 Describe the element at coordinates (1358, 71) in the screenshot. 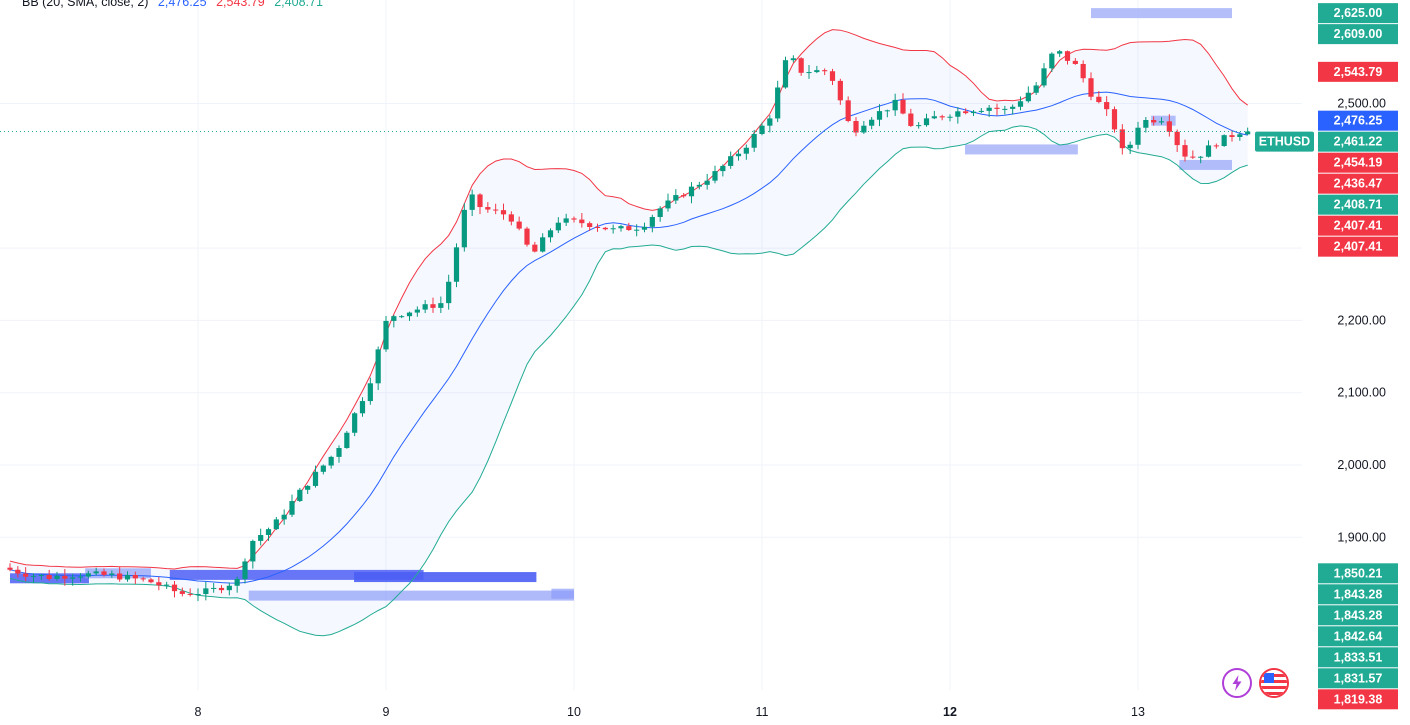

I see `price-tag-2: 2,543.79` at that location.